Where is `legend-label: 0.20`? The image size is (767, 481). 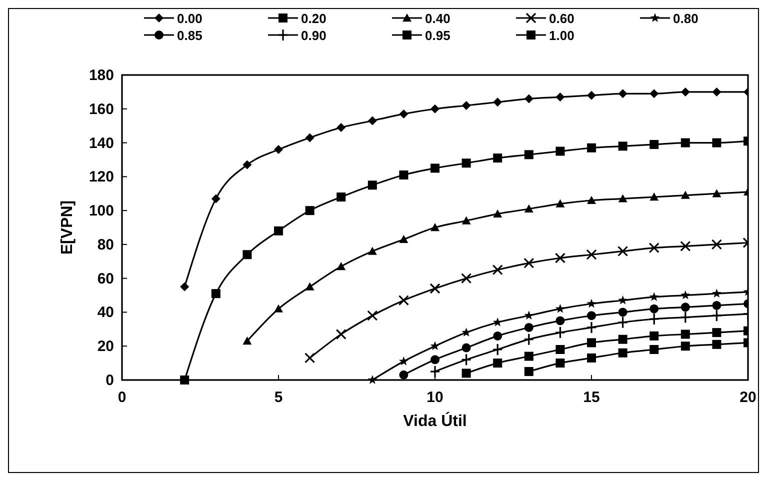 legend-label: 0.20 is located at coordinates (313, 18).